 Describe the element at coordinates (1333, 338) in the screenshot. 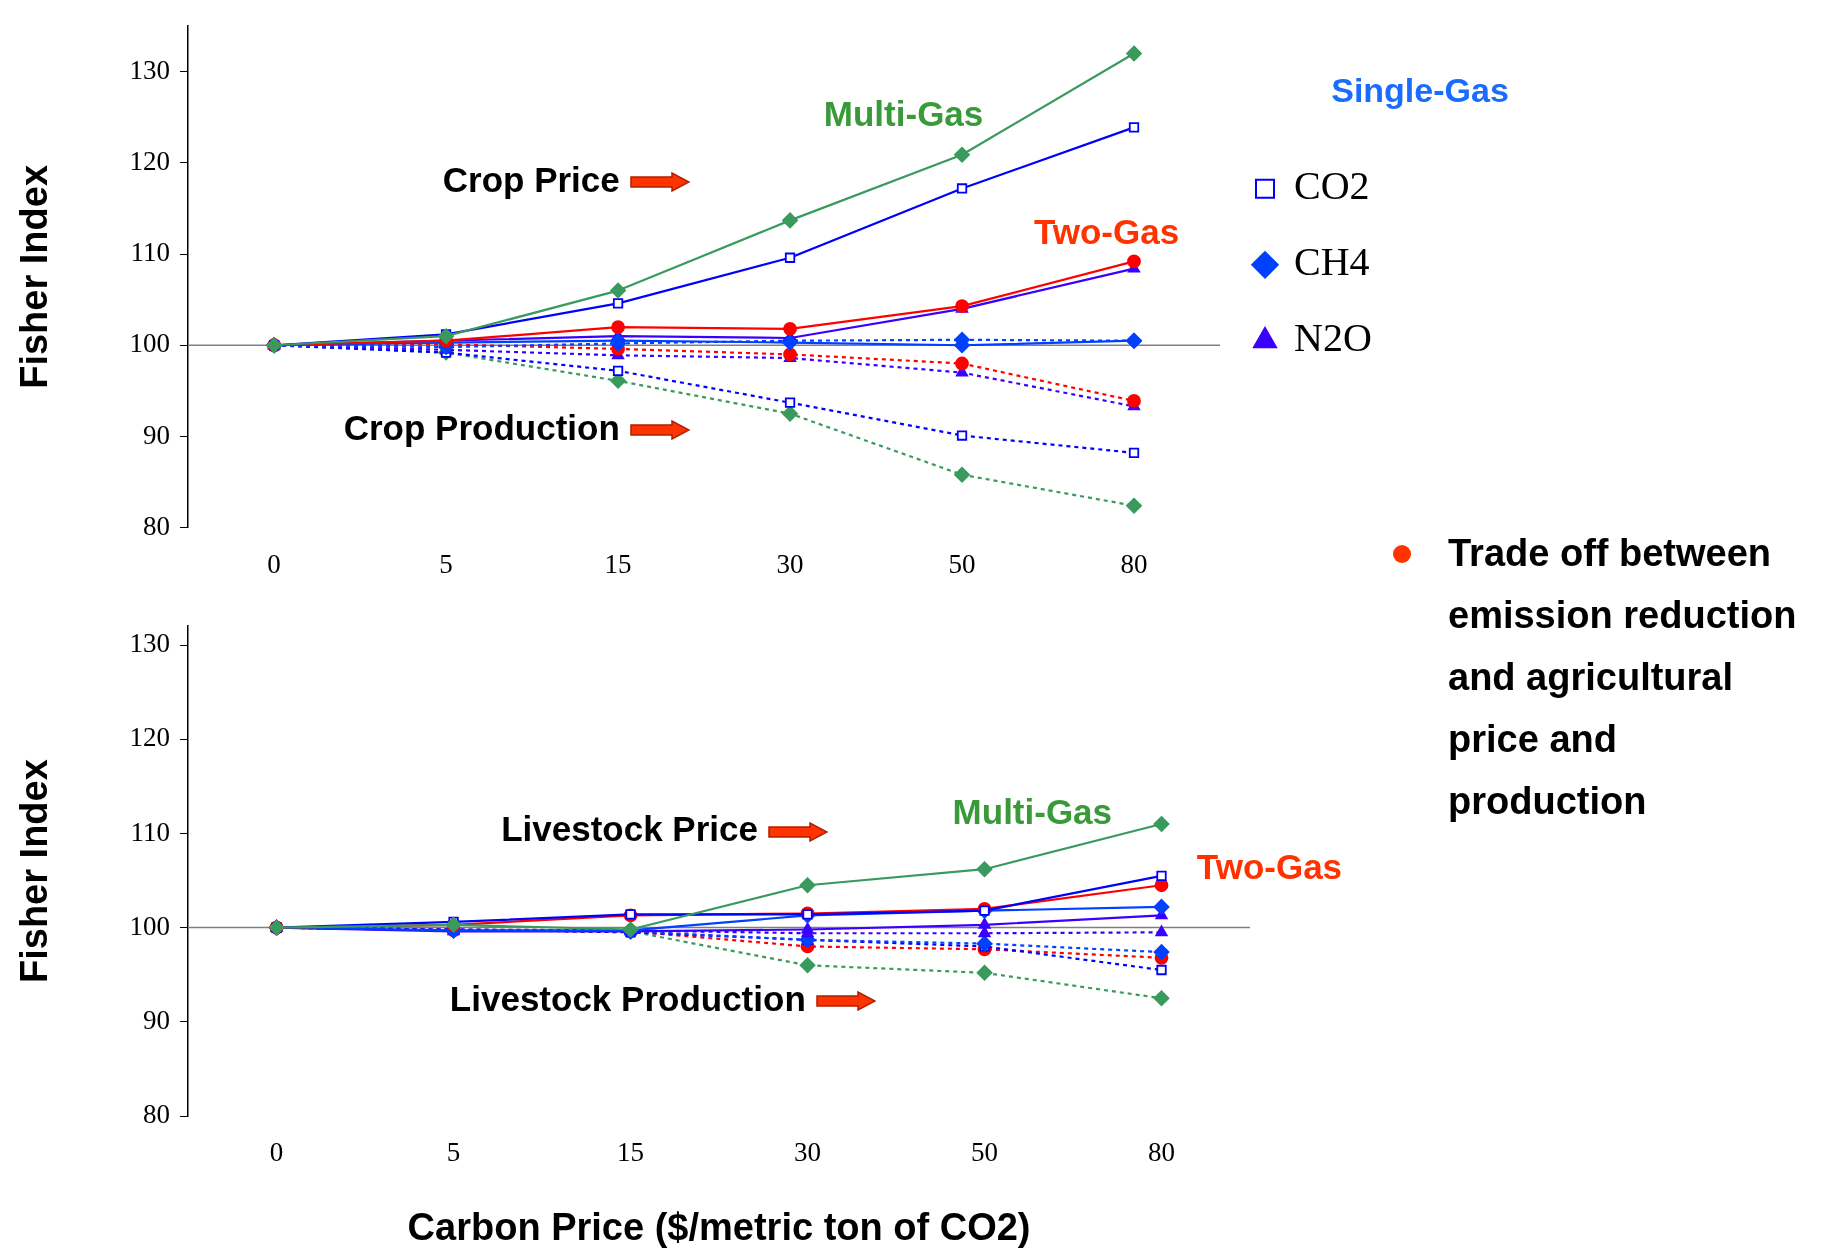

I see `legend-label: N2O` at that location.